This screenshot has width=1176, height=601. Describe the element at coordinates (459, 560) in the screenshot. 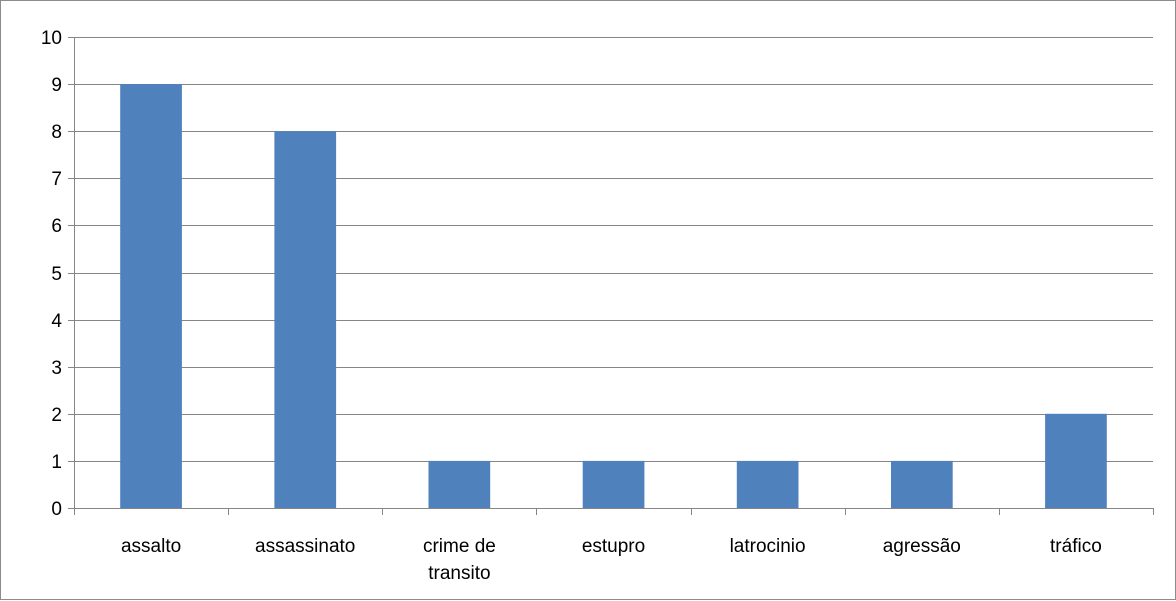

I see `x-tick-label: crime de transito` at that location.